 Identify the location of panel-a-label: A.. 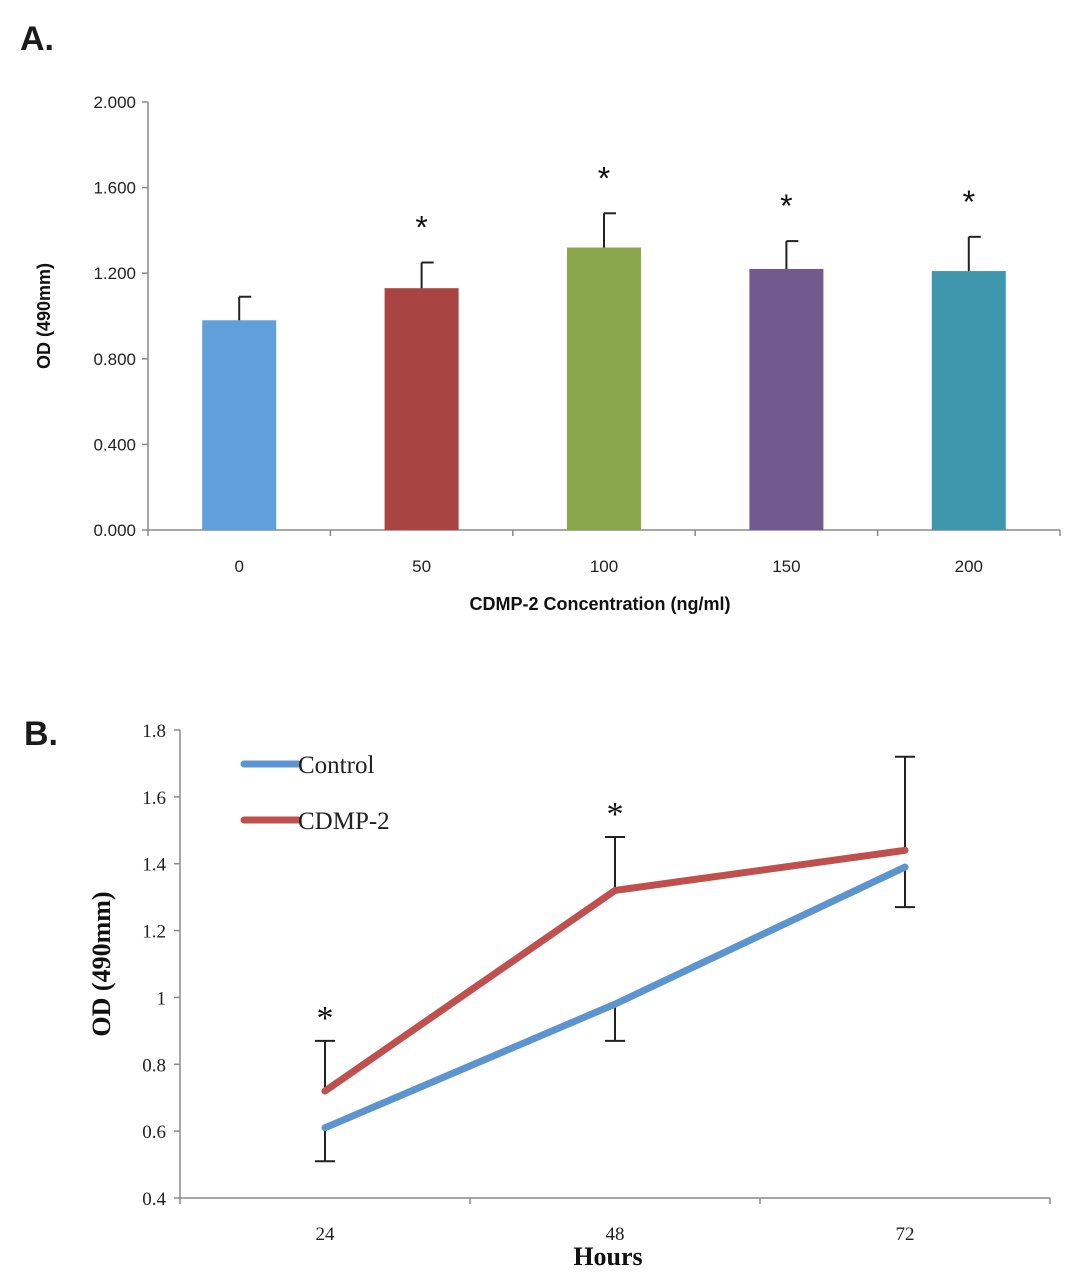
(37, 39).